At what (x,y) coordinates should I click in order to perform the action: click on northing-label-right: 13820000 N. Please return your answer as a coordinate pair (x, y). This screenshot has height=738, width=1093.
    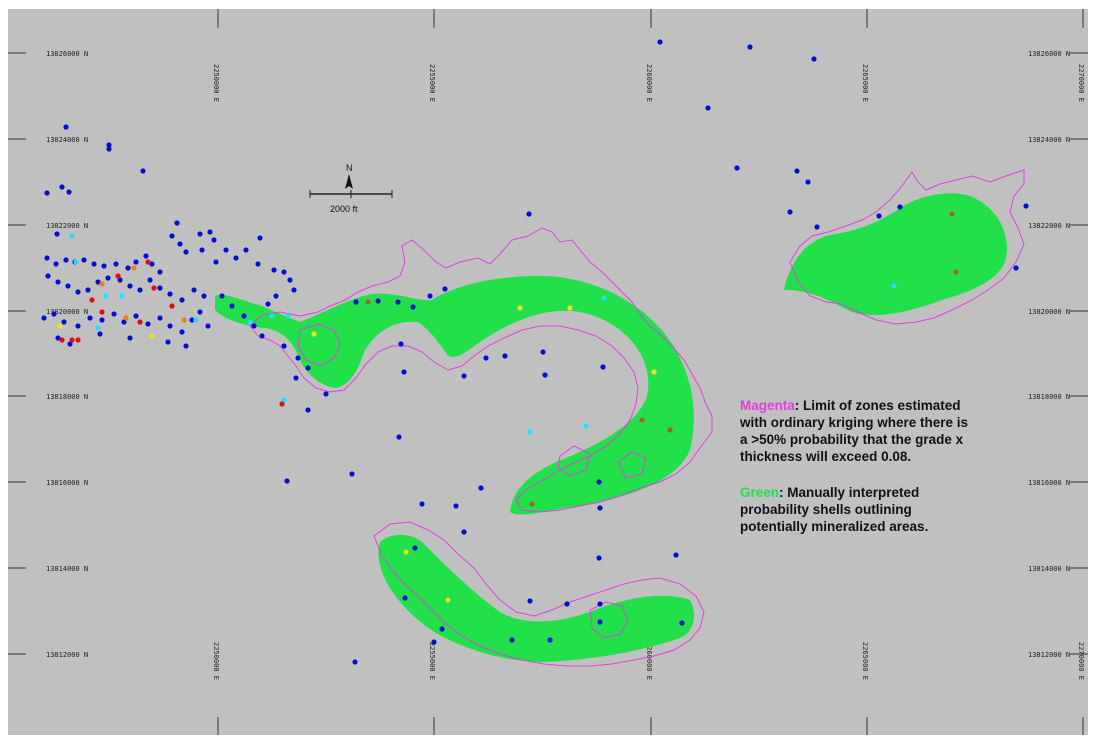
    Looking at the image, I should click on (1049, 312).